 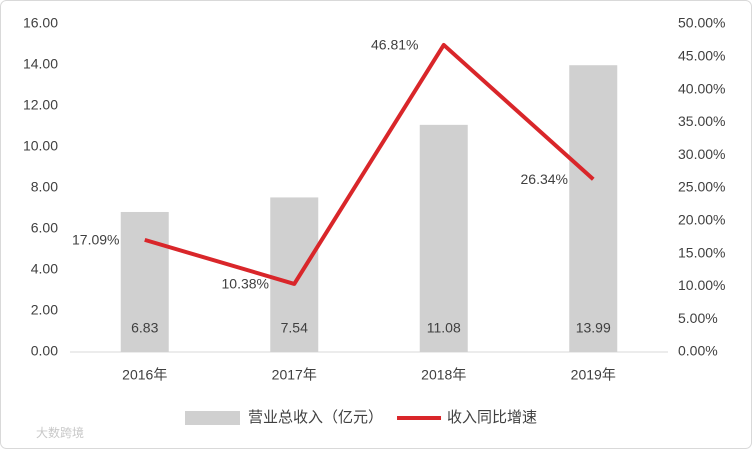 What do you see at coordinates (44, 310) in the screenshot?
I see `y-tick-label: 2.00` at bounding box center [44, 310].